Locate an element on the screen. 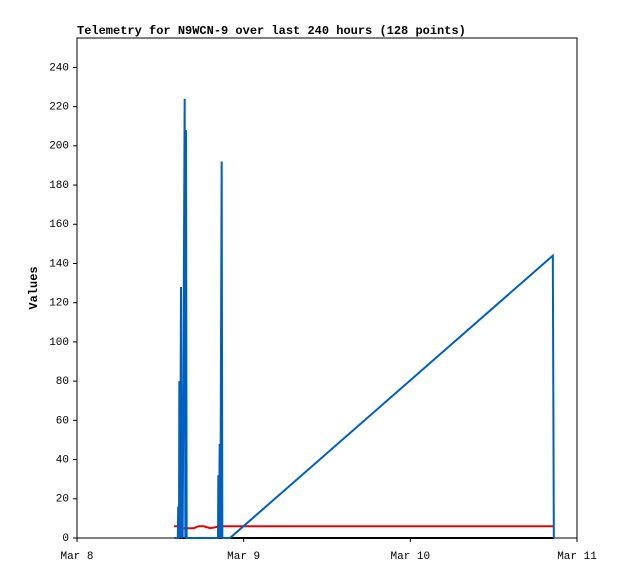 Image resolution: width=618 pixels, height=579 pixels. y-tick-label: 100 is located at coordinates (59, 343).